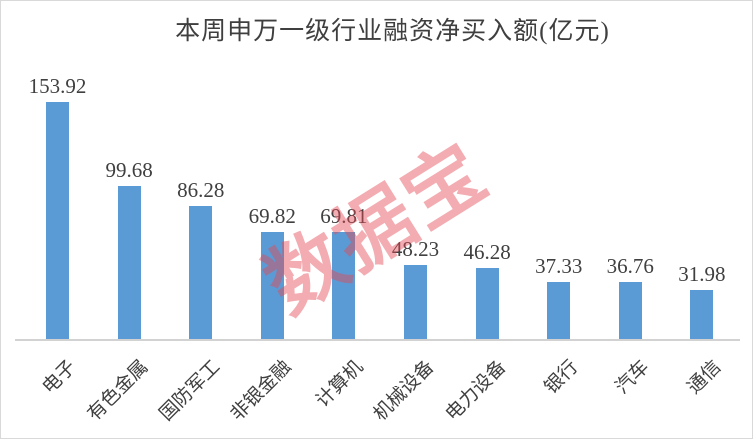 Image resolution: width=753 pixels, height=439 pixels. Describe the element at coordinates (344, 215) in the screenshot. I see `bar-value-label-5: 69.81` at that location.